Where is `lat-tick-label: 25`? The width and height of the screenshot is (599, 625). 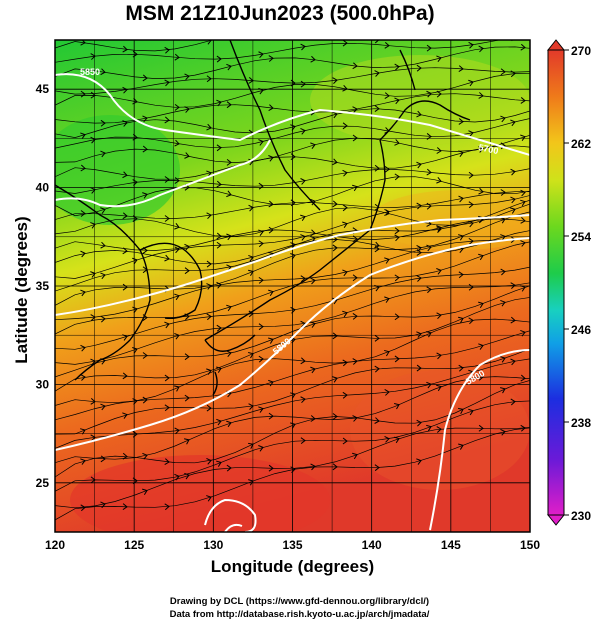
lat-tick-label: 25 is located at coordinates (43, 483).